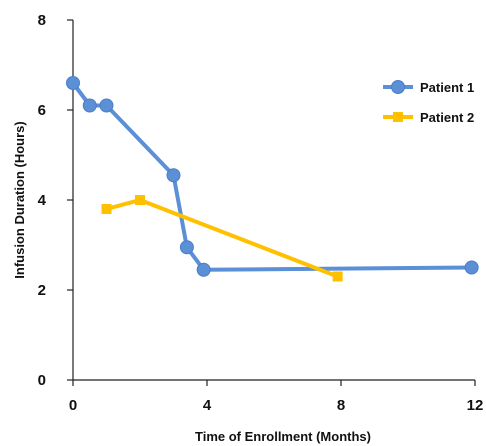 This screenshot has height=446, width=486. Describe the element at coordinates (73, 405) in the screenshot. I see `x-tick-label: 0` at that location.